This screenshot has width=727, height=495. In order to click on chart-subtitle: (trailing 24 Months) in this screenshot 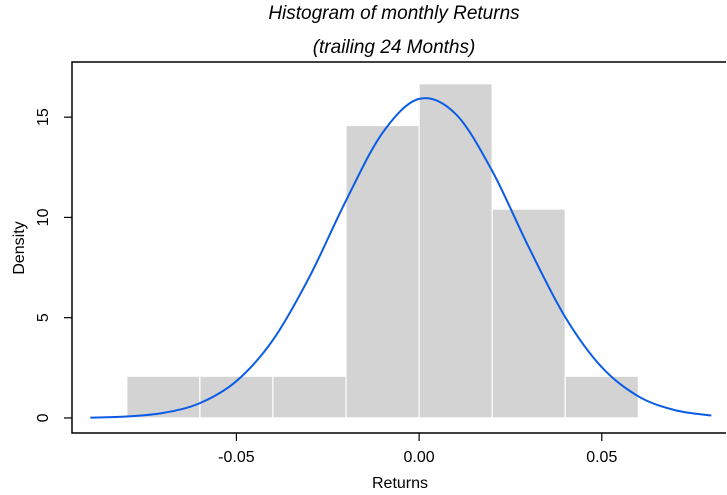, I will do `click(394, 47)`.